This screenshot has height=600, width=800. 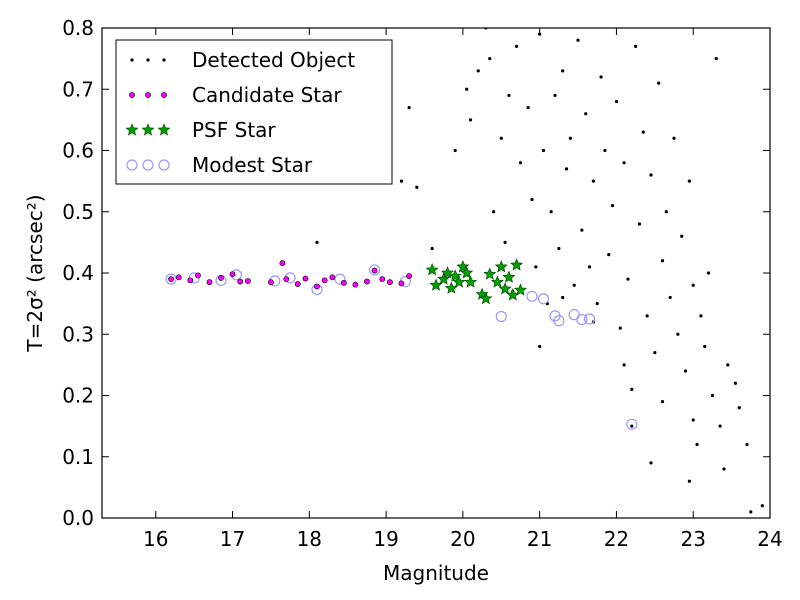 I want to click on x-tick-label: 19, so click(x=385, y=539).